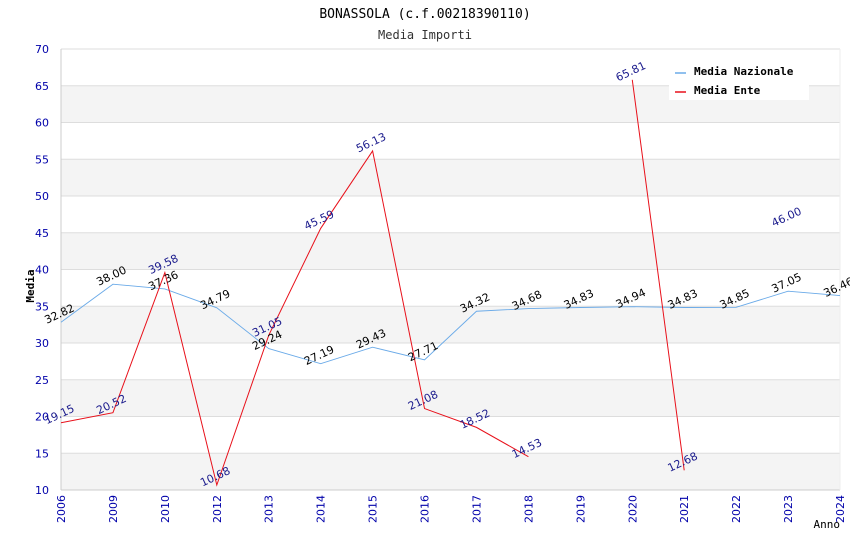  What do you see at coordinates (269, 509) in the screenshot?
I see `x-tick-label: 2013` at bounding box center [269, 509].